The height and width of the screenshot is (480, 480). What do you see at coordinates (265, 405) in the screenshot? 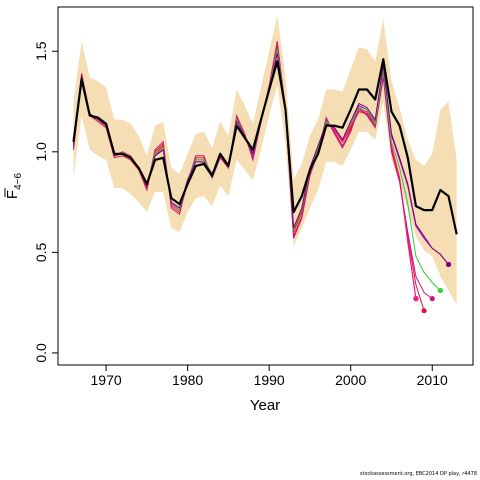
I see `x-axis-title: Year` at bounding box center [265, 405].